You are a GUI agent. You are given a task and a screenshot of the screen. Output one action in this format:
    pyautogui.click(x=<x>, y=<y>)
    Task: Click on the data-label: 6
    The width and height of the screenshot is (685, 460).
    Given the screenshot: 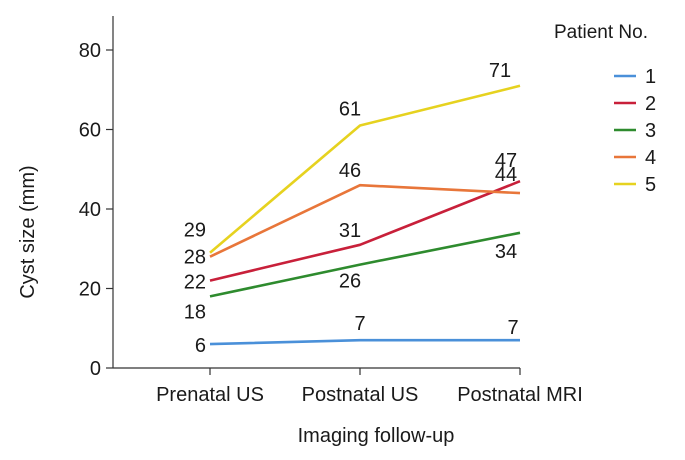 What is the action you would take?
    pyautogui.click(x=200, y=346)
    